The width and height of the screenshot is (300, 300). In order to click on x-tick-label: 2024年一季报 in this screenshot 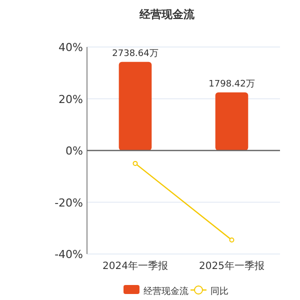, I will do `click(135, 266)`.